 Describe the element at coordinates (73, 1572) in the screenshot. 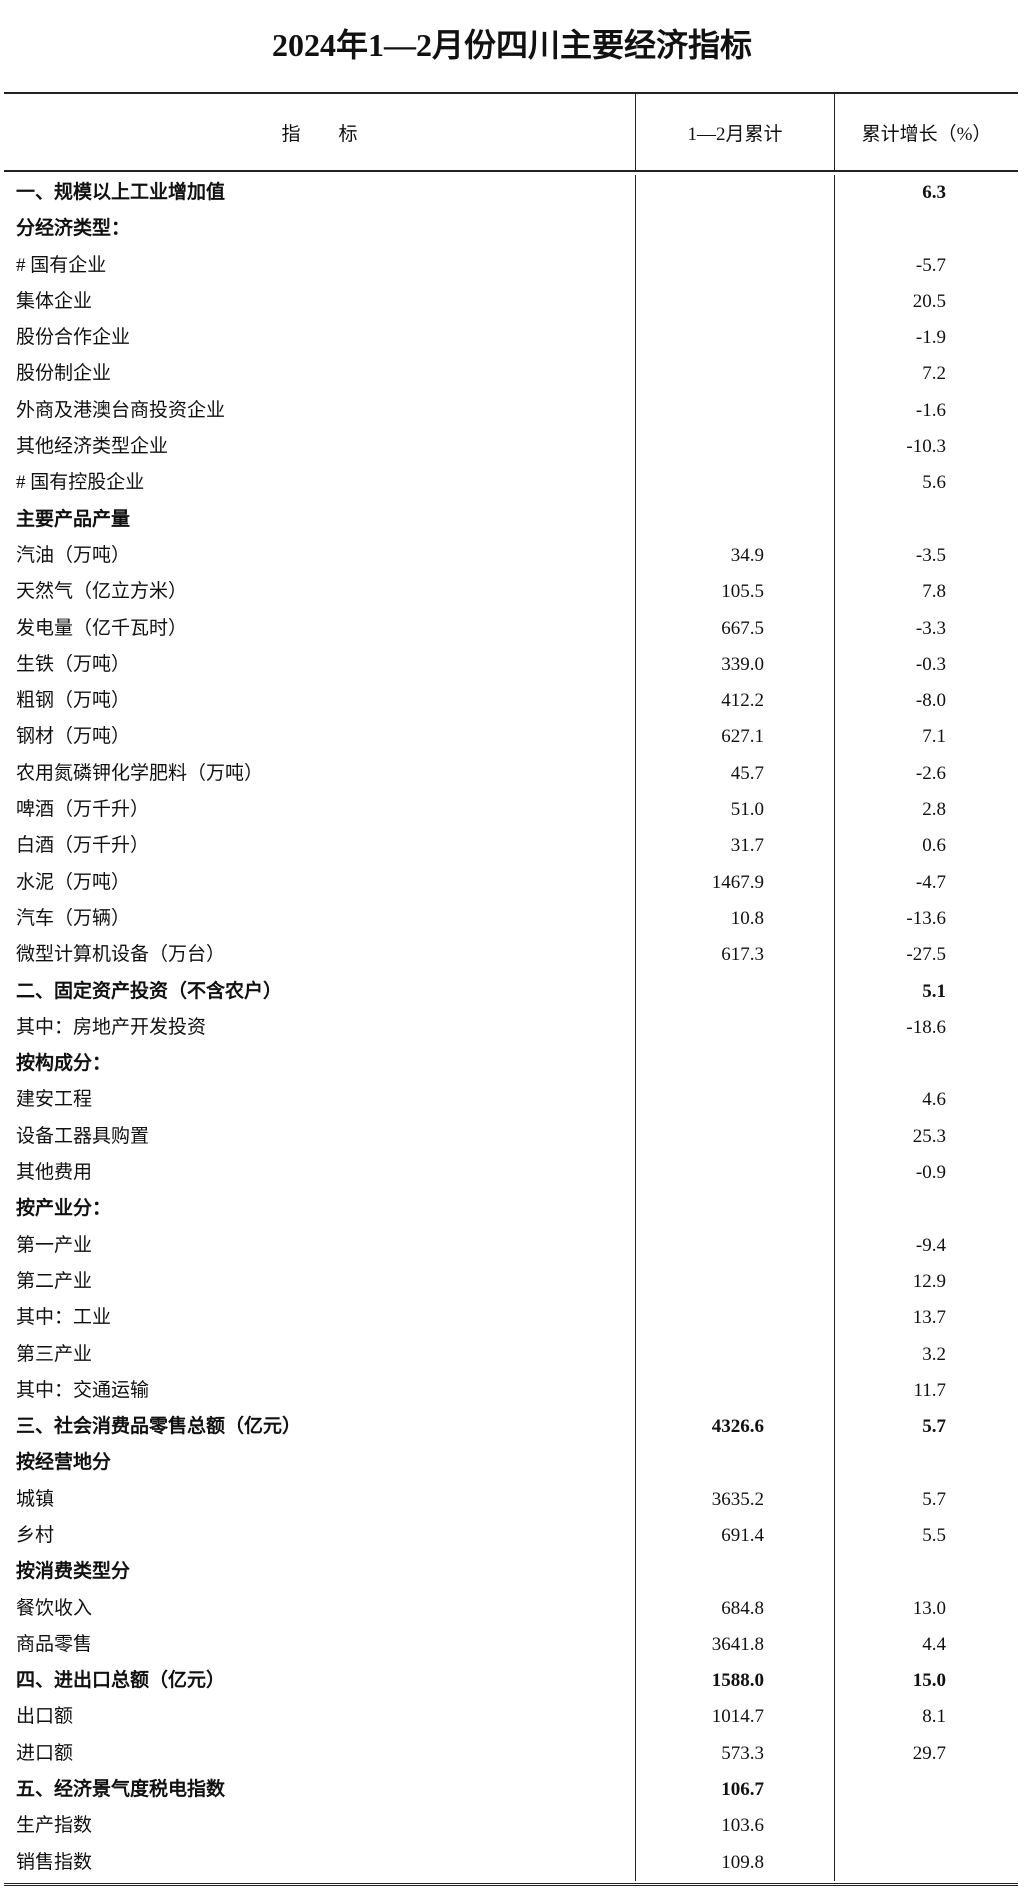

I see `row-label: 按消费类型分` at that location.